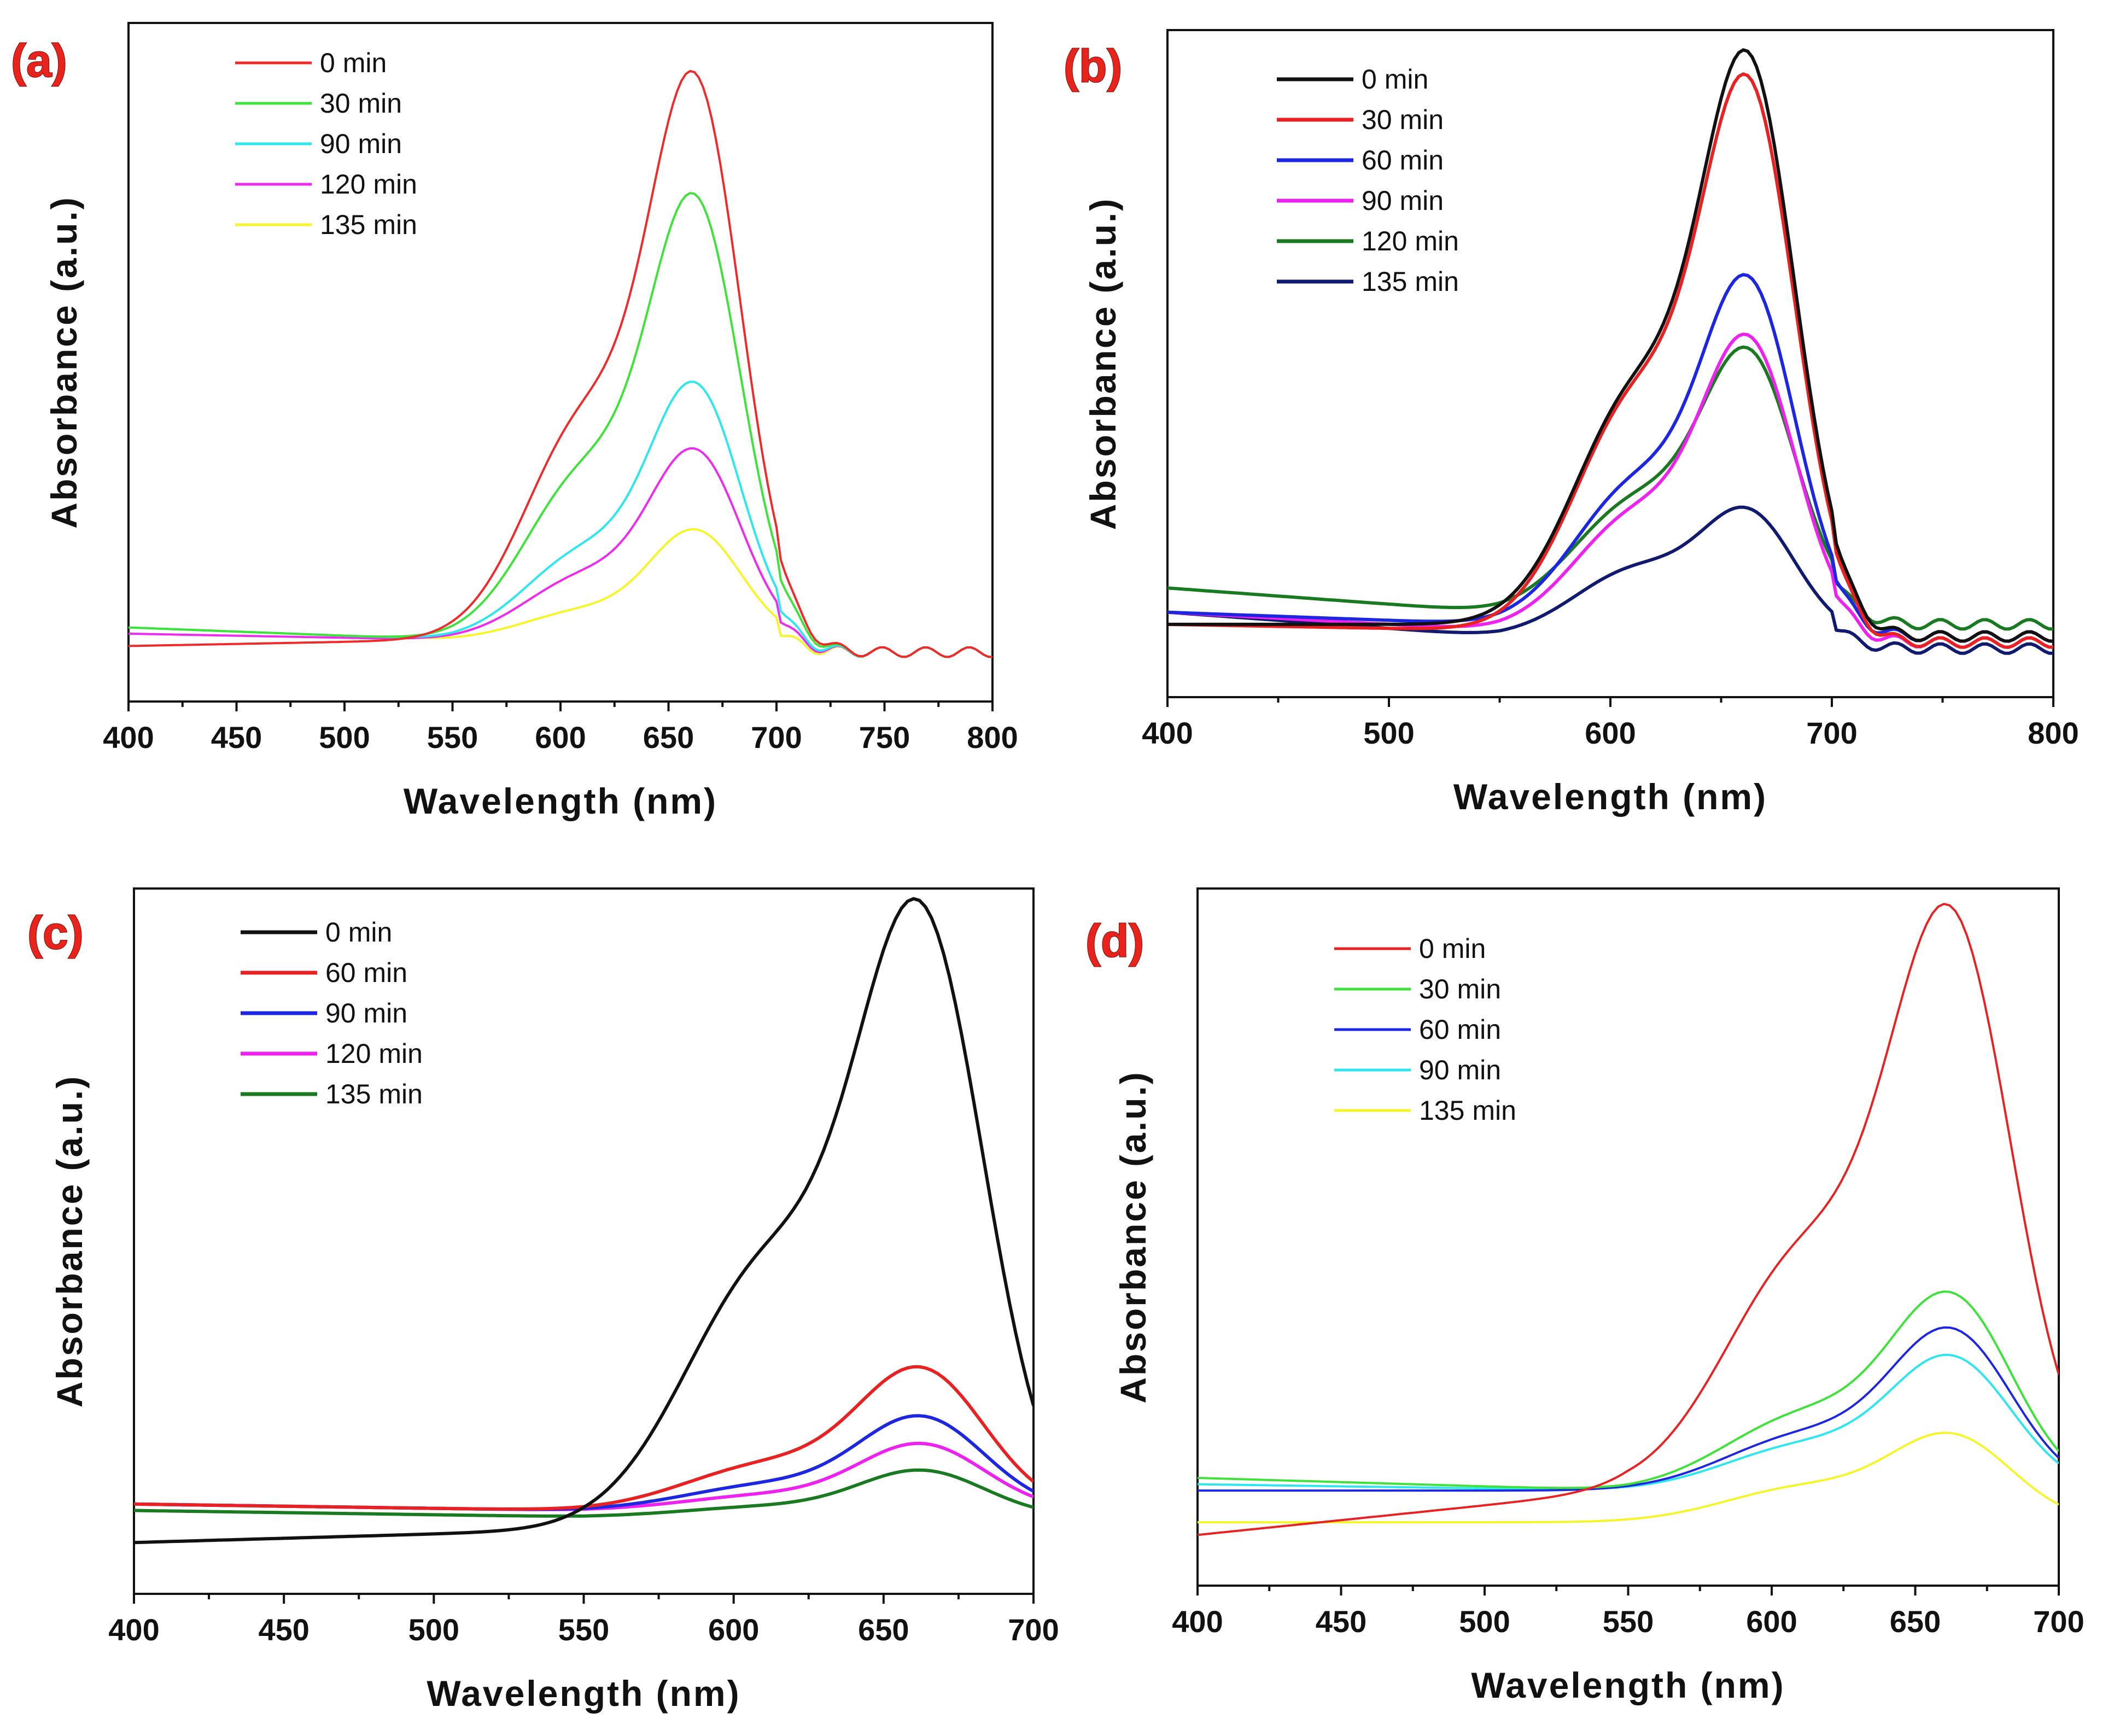 Image resolution: width=2108 pixels, height=1736 pixels. Describe the element at coordinates (39, 60) in the screenshot. I see `panel-label: (a)` at that location.